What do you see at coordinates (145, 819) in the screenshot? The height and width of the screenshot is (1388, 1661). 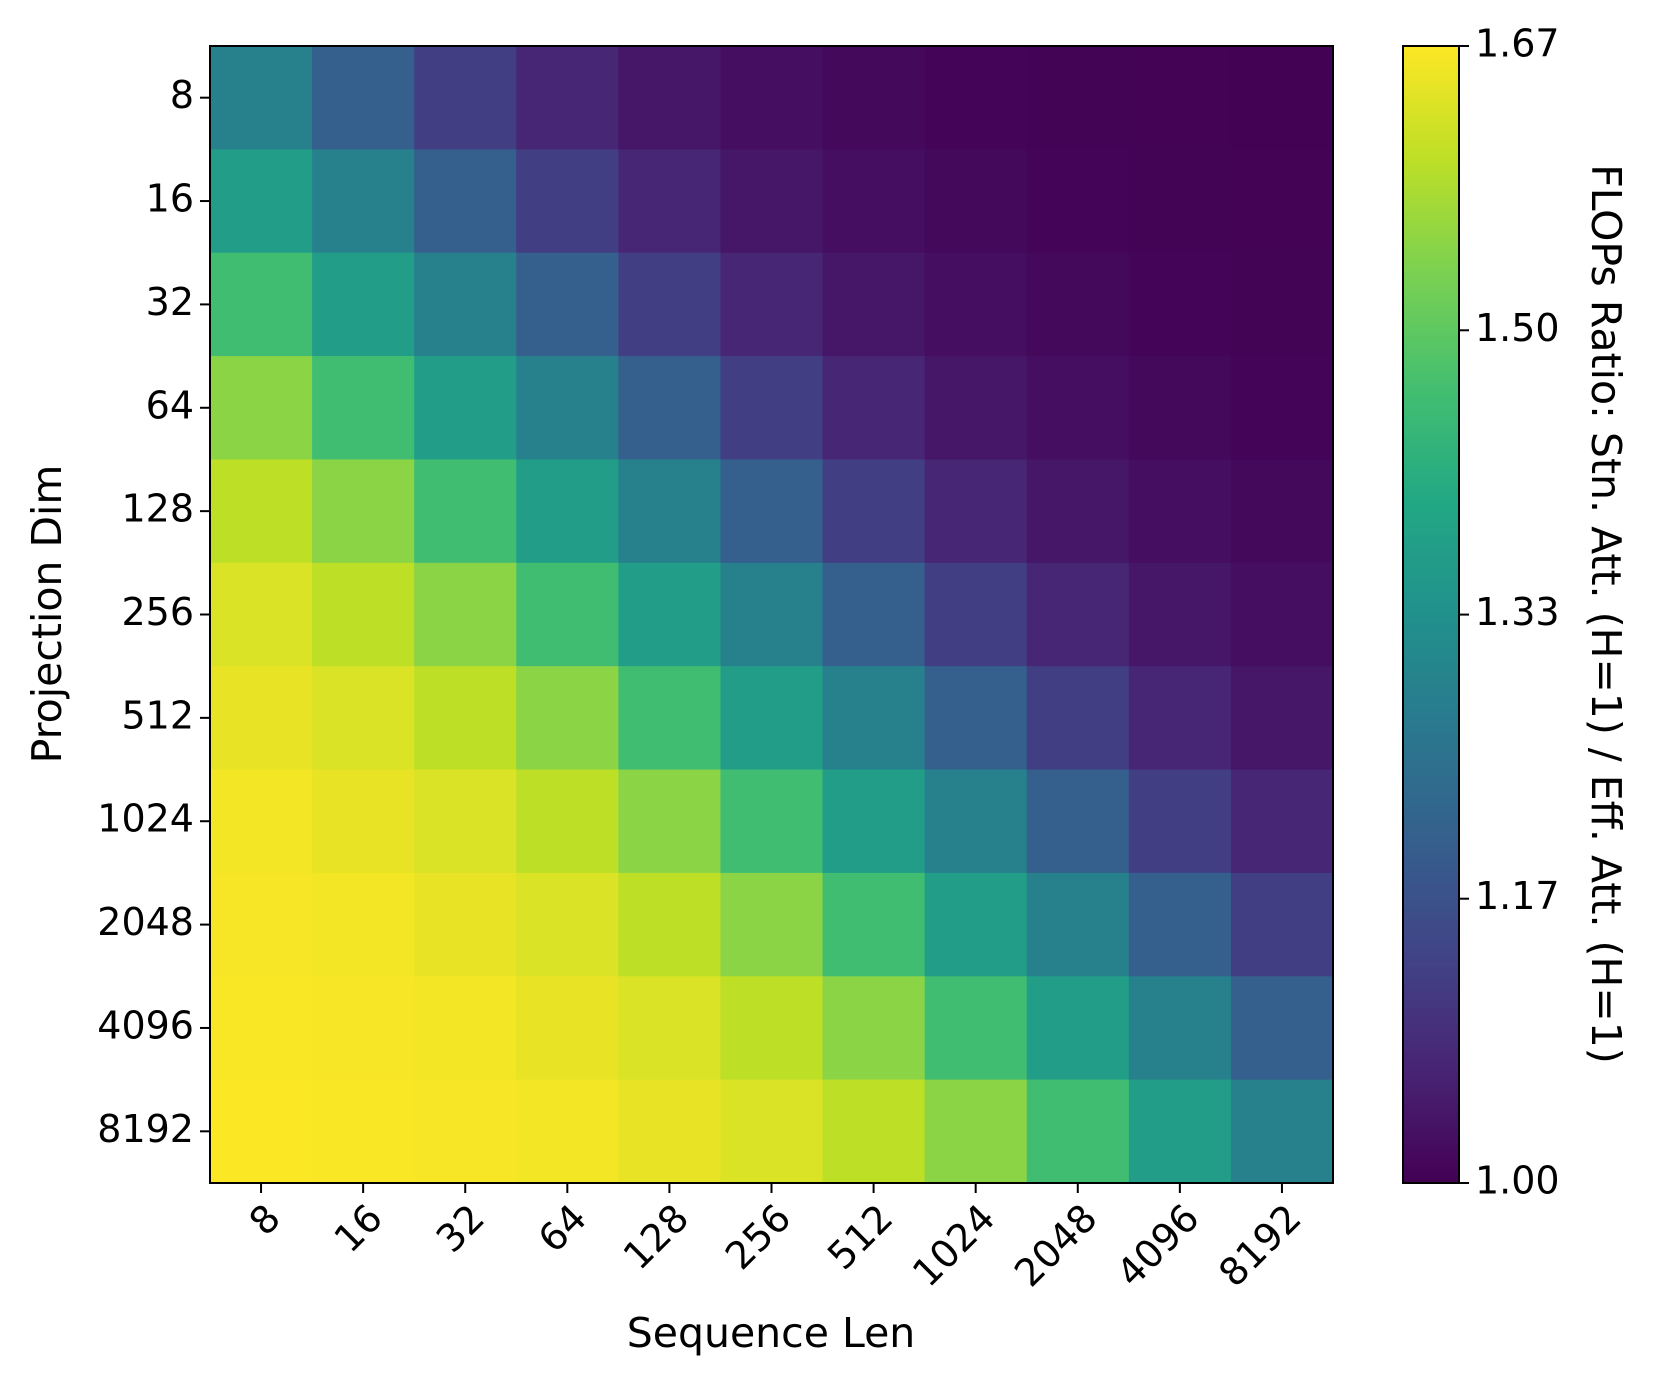 I see `y-tick-label: 1024` at bounding box center [145, 819].